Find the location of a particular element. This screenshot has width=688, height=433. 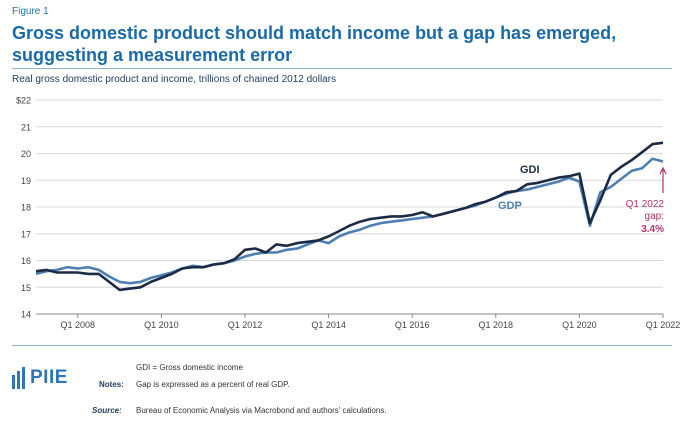

figure-label: Figure 1 is located at coordinates (30, 11).